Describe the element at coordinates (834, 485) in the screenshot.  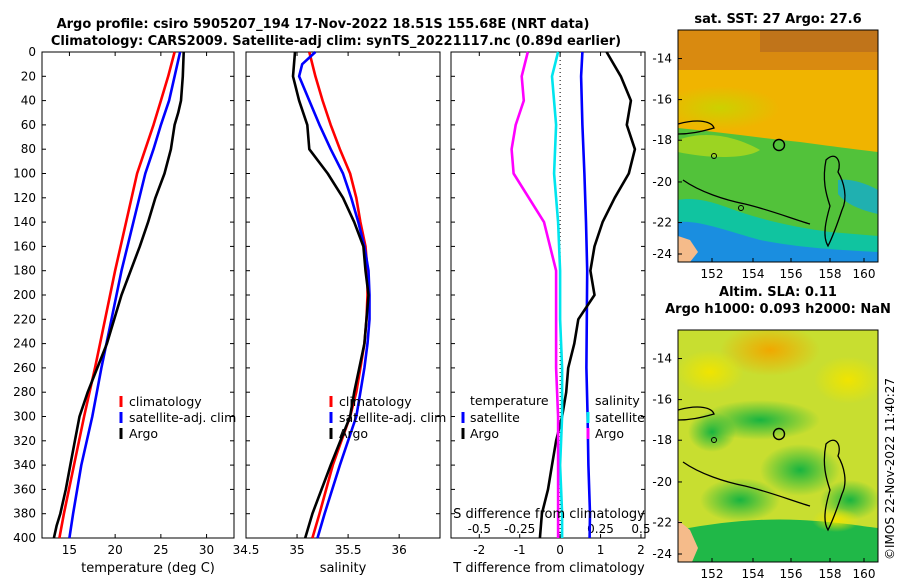
I see `sla-island-contour` at that location.